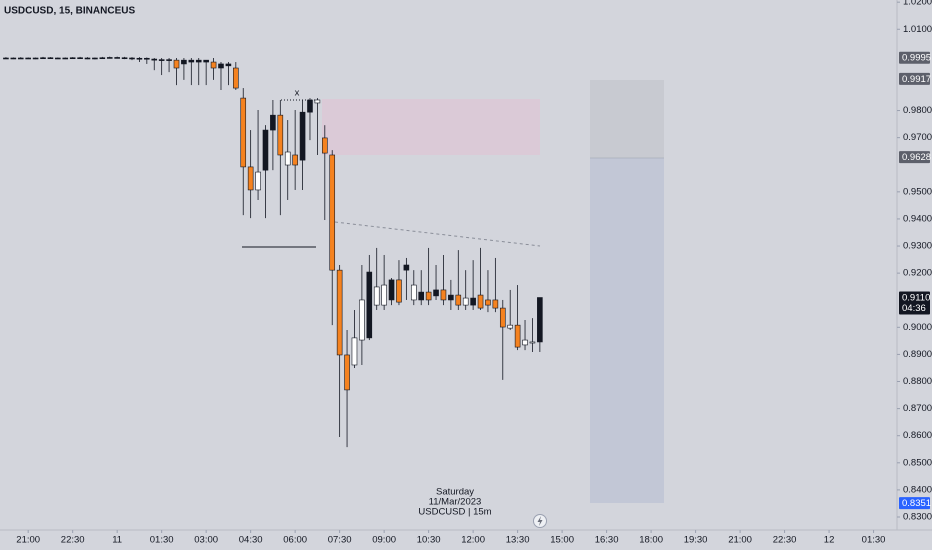  What do you see at coordinates (914, 308) in the screenshot?
I see `countdown: 04:36` at bounding box center [914, 308].